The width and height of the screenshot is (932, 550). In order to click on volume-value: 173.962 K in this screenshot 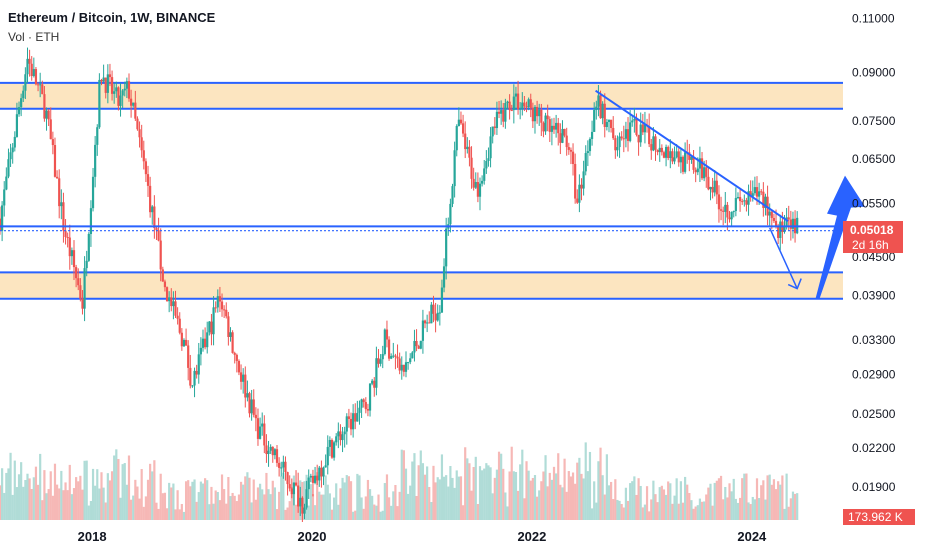, I will do `click(875, 517)`.